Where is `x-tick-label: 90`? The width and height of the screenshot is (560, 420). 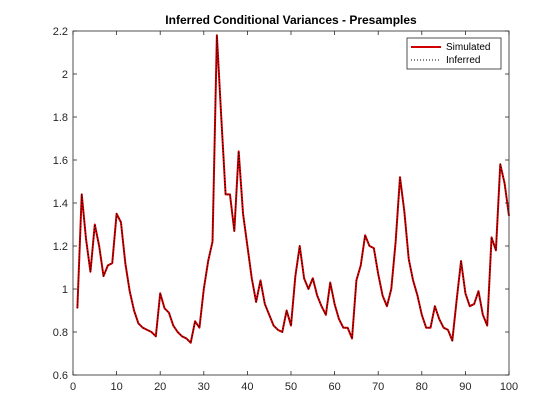
x-tick-label: 90 is located at coordinates (465, 387).